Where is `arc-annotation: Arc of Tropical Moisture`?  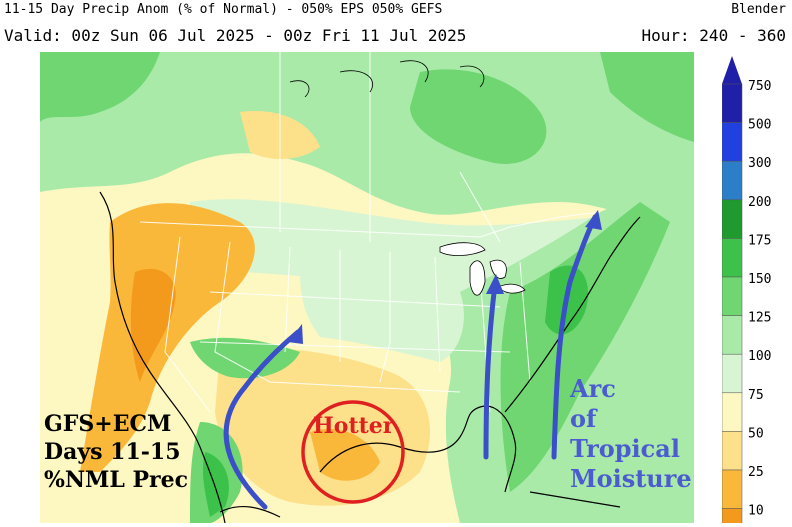 arc-annotation: Arc of Tropical Moisture is located at coordinates (631, 434).